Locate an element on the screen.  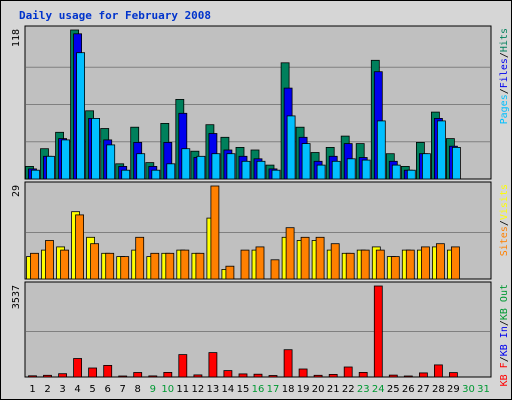
x-tick-day-3: 3 is located at coordinates (62, 389).